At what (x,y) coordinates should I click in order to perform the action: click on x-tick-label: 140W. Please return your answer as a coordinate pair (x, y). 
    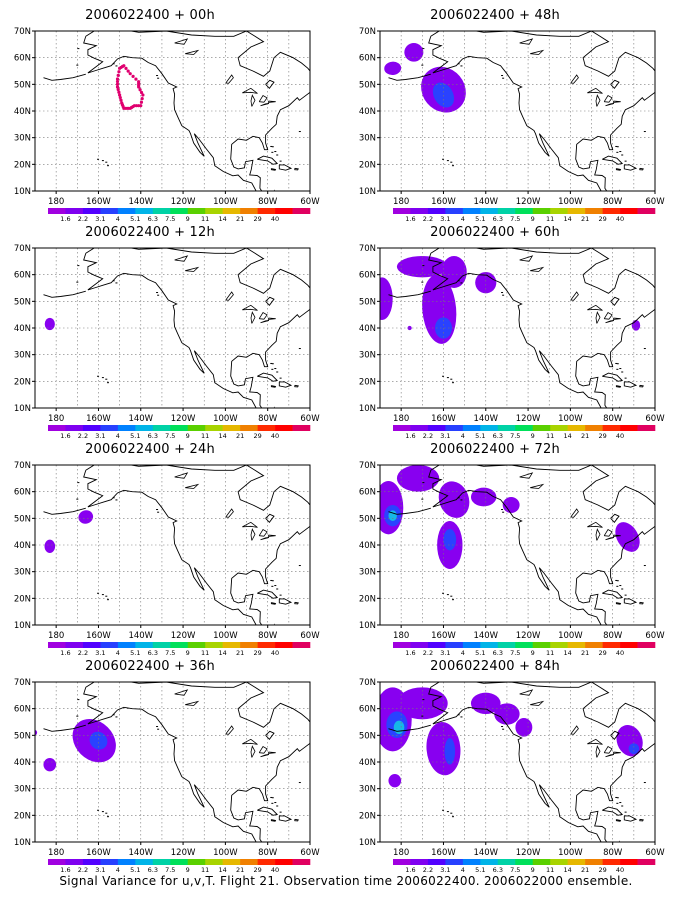
    Looking at the image, I should click on (140, 636).